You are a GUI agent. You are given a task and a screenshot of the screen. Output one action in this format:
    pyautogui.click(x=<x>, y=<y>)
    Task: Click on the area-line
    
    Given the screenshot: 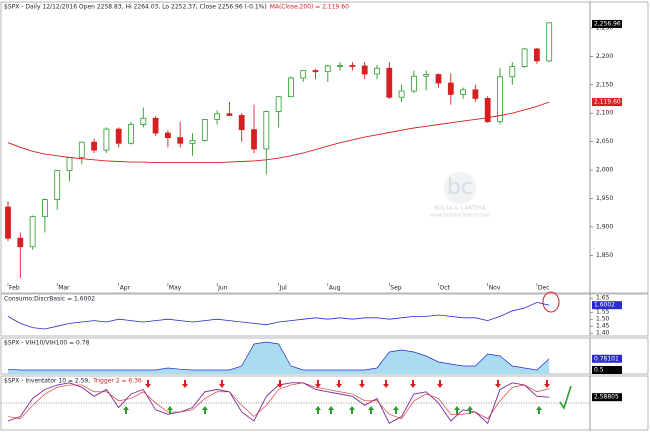 What is the action you would take?
    pyautogui.click(x=278, y=356)
    